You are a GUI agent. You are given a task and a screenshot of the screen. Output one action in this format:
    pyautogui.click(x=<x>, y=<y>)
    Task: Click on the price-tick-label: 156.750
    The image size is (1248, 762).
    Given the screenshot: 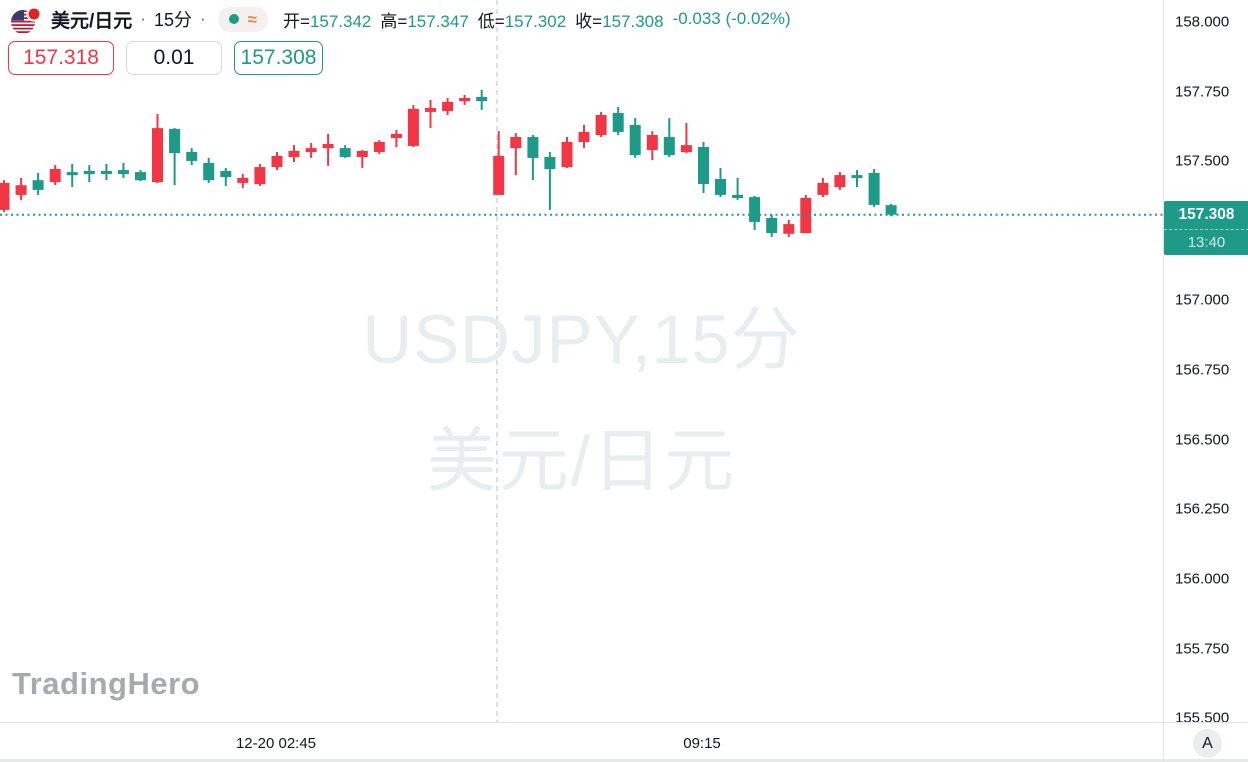 What is the action you would take?
    pyautogui.click(x=1202, y=370)
    